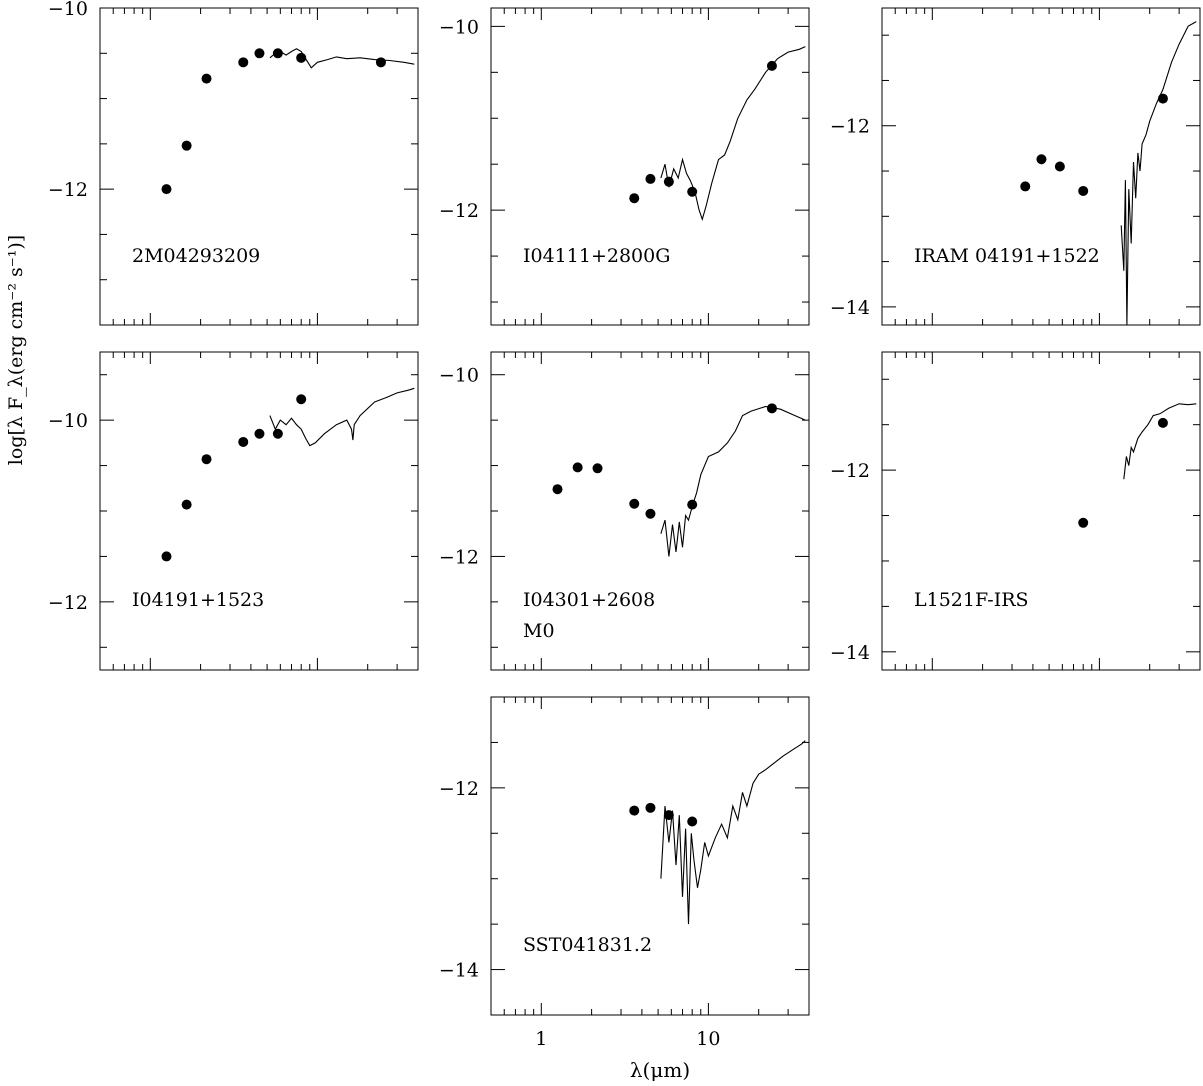  Describe the element at coordinates (1007, 256) in the screenshot. I see `panel-label: IRAM 04191+1522` at that location.